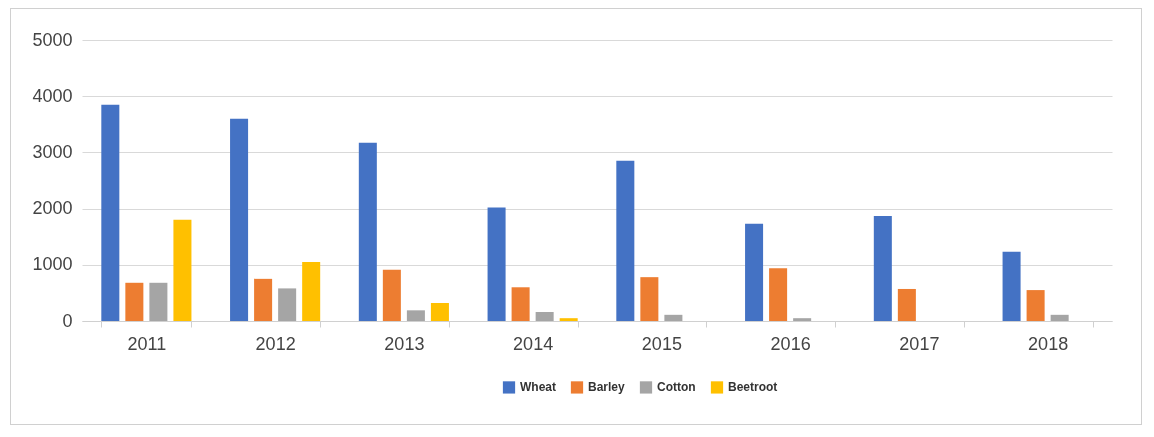  What do you see at coordinates (52, 39) in the screenshot?
I see `y-tick-label: 5000` at bounding box center [52, 39].